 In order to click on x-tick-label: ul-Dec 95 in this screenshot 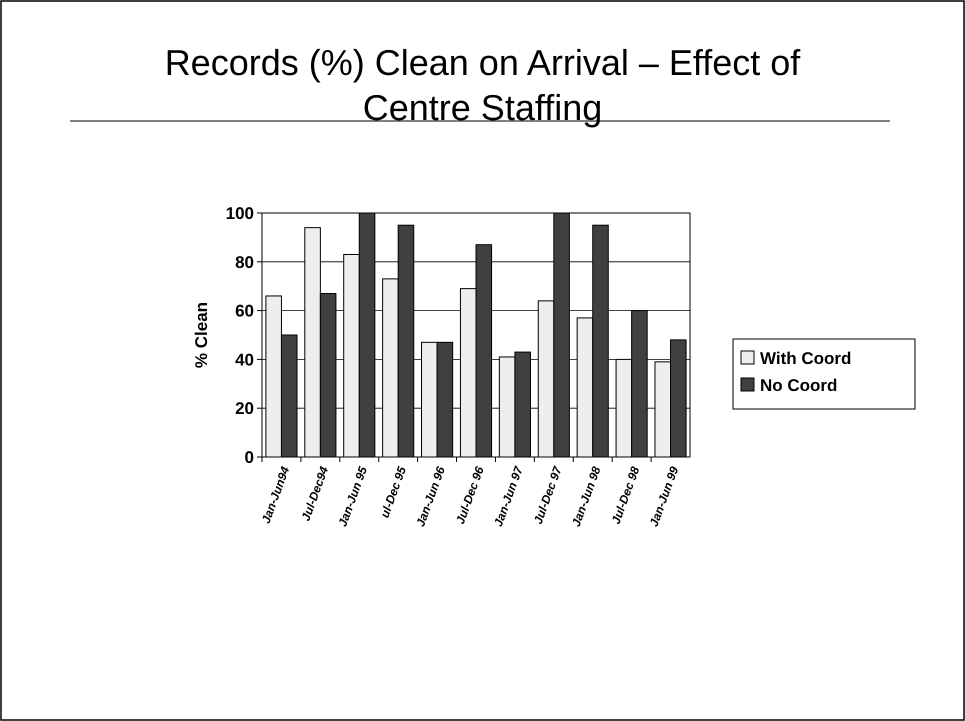, I will do `click(394, 492)`.